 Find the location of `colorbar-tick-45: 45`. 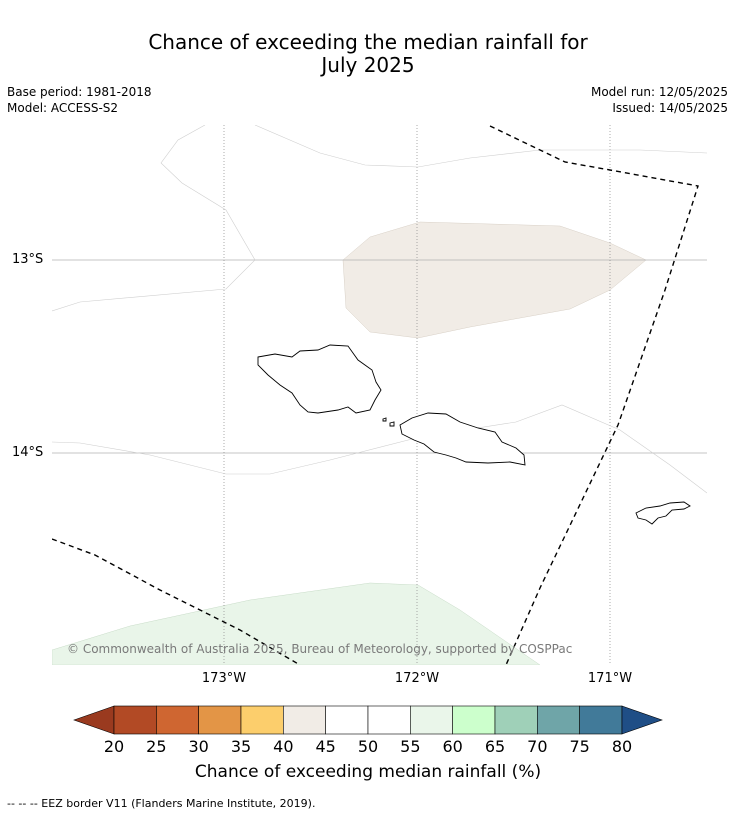

colorbar-tick-45: 45 is located at coordinates (325, 746).